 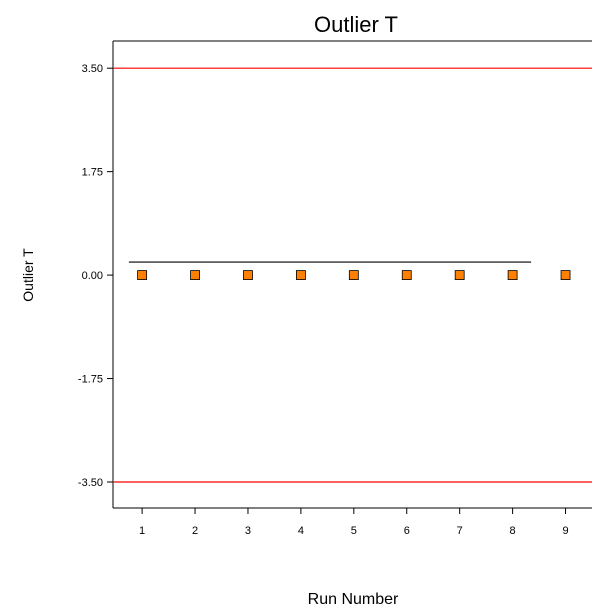 What do you see at coordinates (248, 531) in the screenshot?
I see `x-tick-label: 3` at bounding box center [248, 531].